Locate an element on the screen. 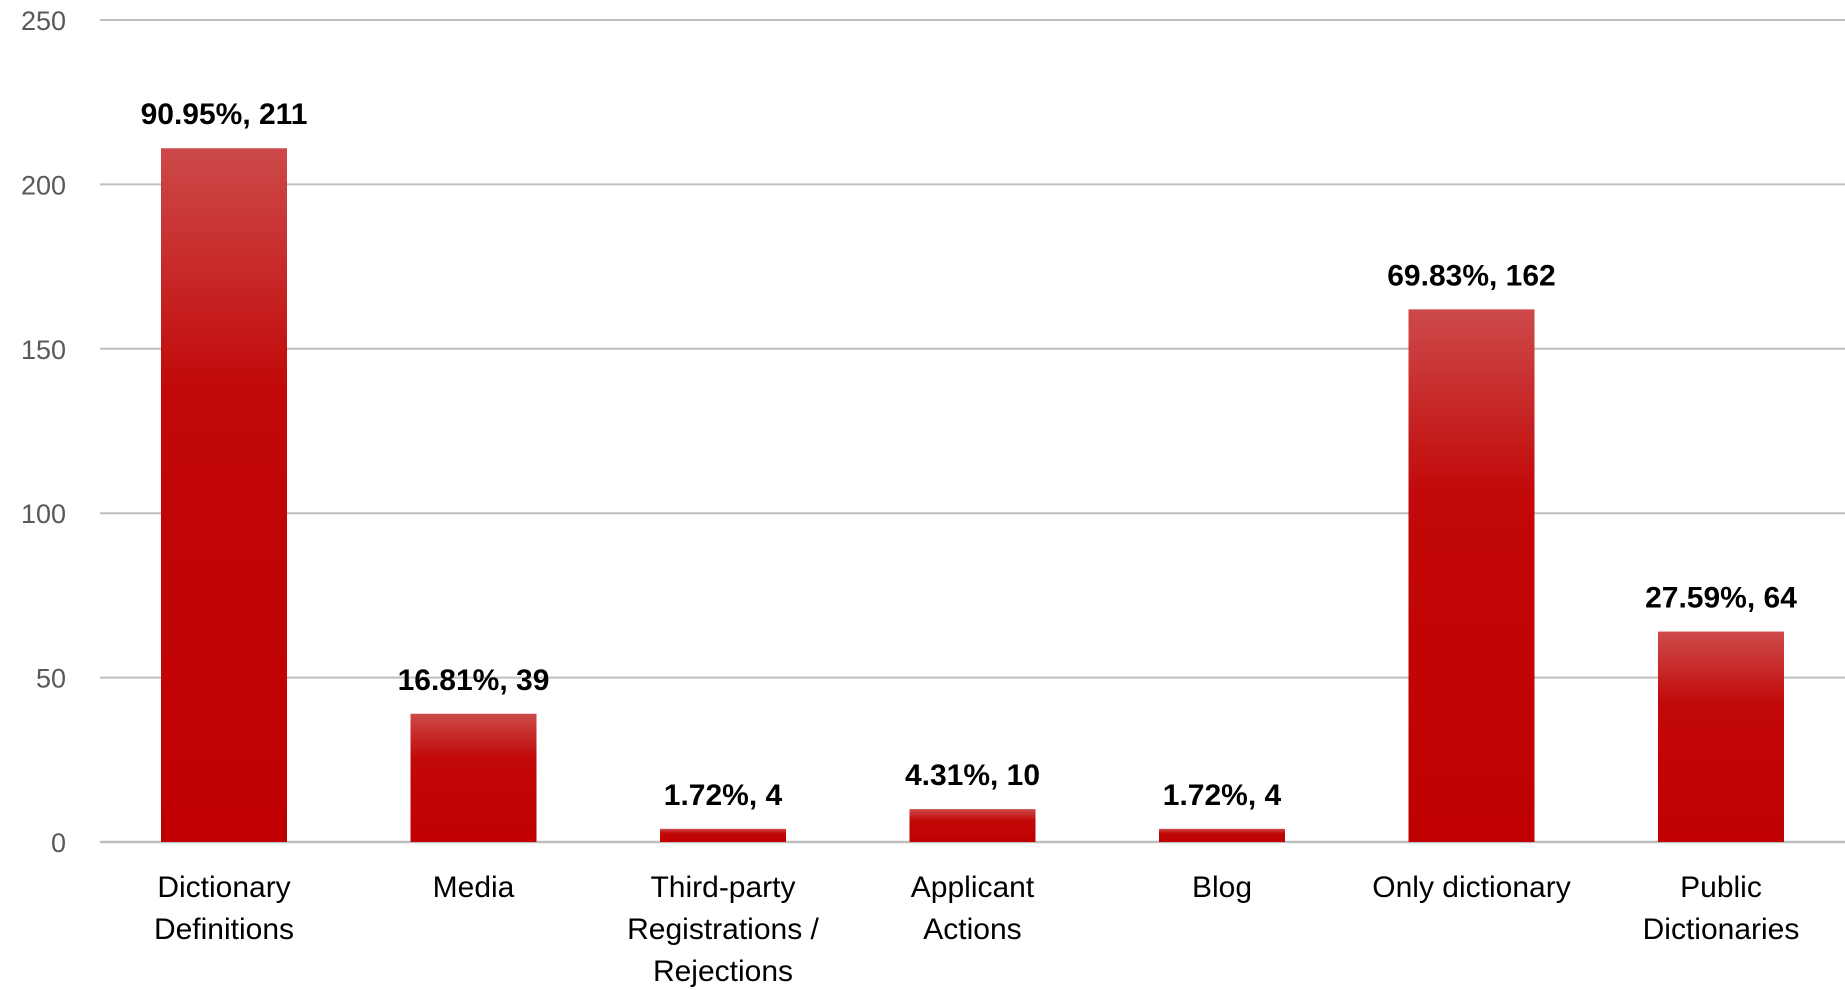 Image resolution: width=1845 pixels, height=990 pixels. category-label: Registrations / is located at coordinates (723, 929).